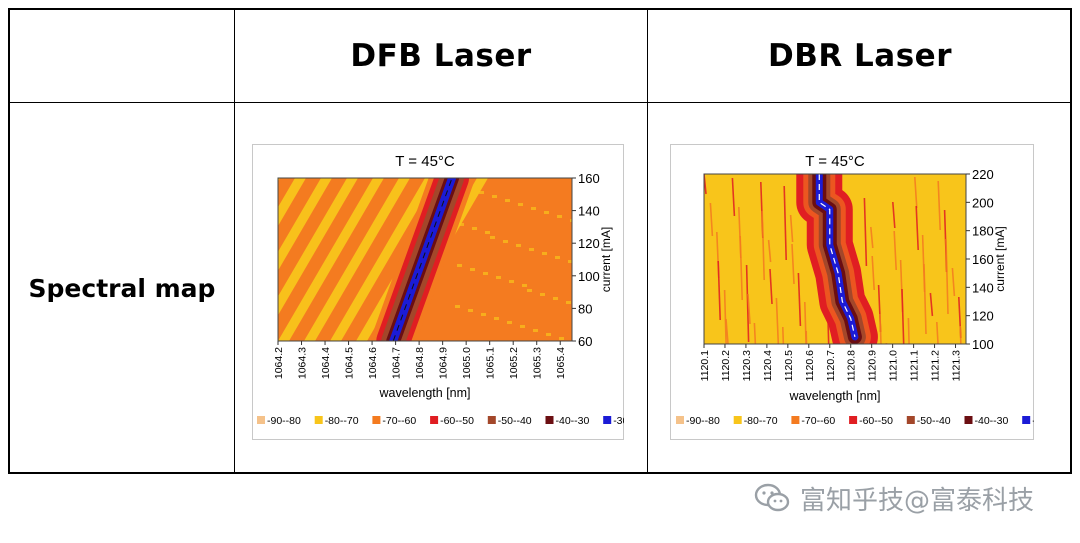  I want to click on x-tick-label: 1064.3, so click(303, 363).